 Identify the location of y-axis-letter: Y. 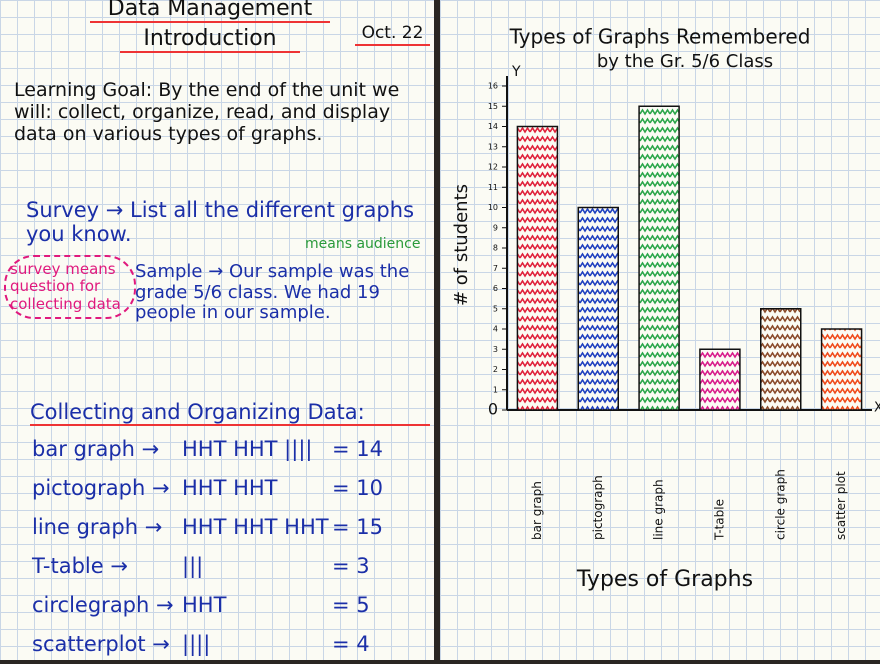
(516, 72).